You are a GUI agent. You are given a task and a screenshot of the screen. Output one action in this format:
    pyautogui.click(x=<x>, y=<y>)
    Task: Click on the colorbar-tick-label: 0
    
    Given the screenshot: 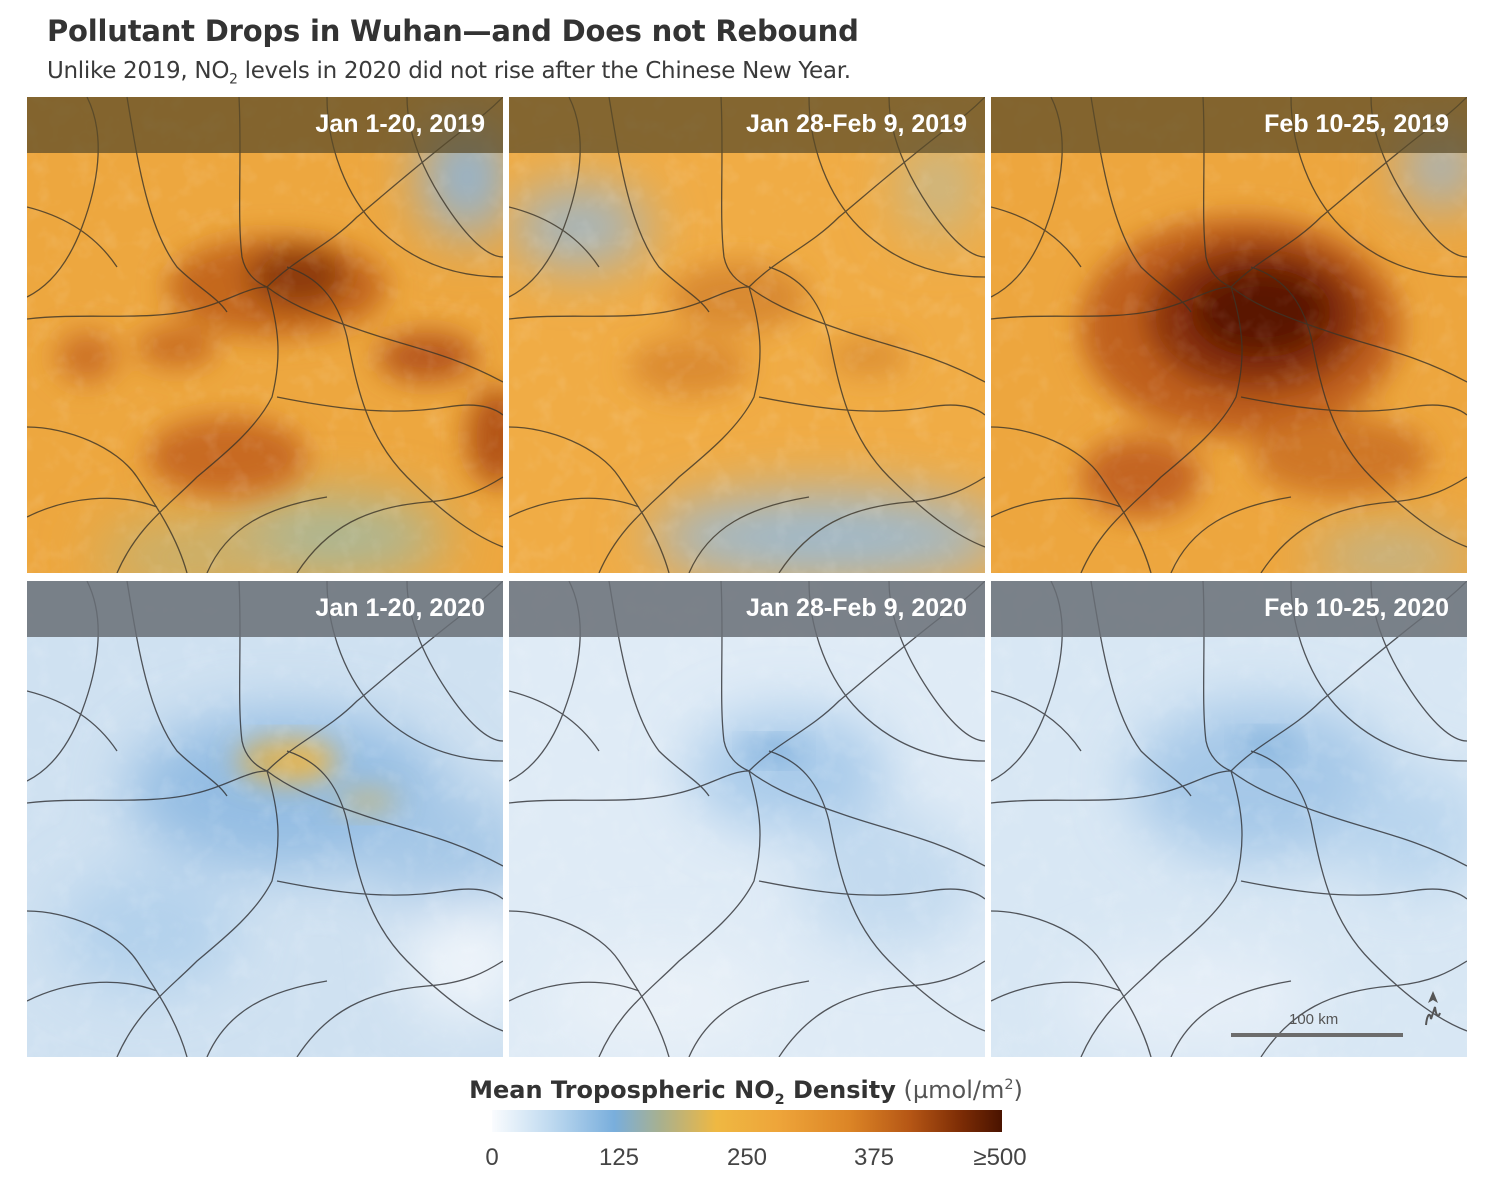 What is the action you would take?
    pyautogui.click(x=492, y=1157)
    